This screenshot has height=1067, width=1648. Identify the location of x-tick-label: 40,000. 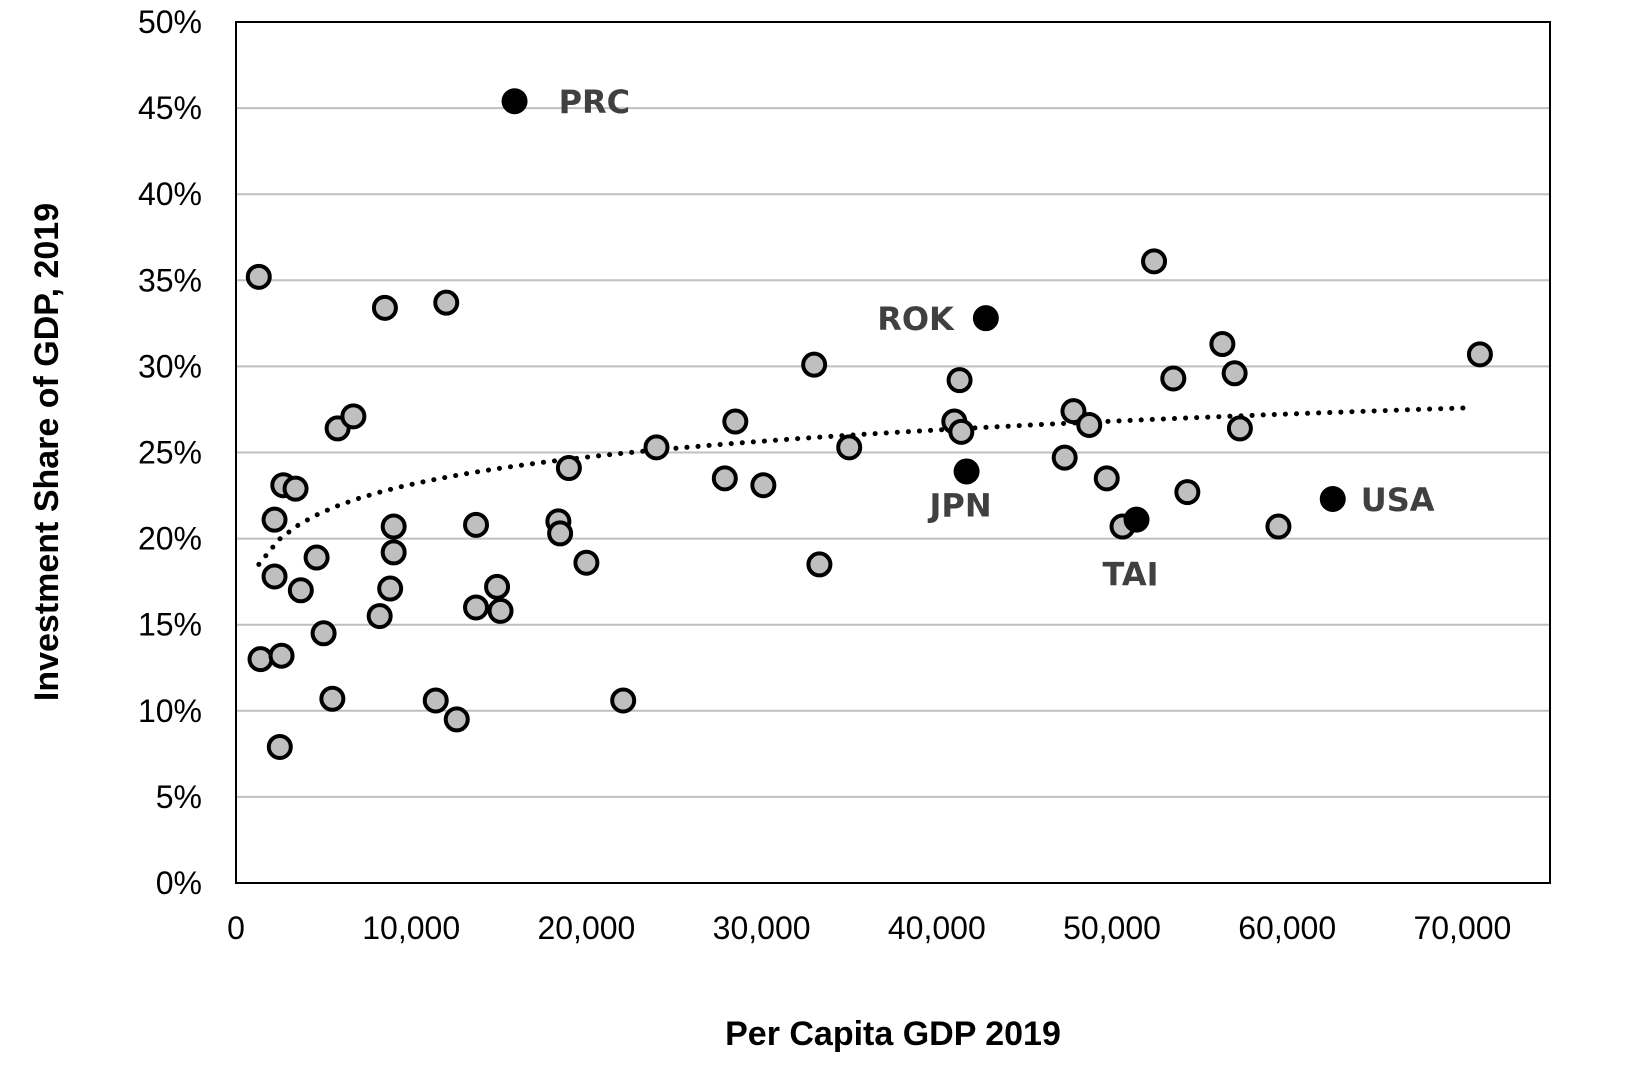
(937, 928).